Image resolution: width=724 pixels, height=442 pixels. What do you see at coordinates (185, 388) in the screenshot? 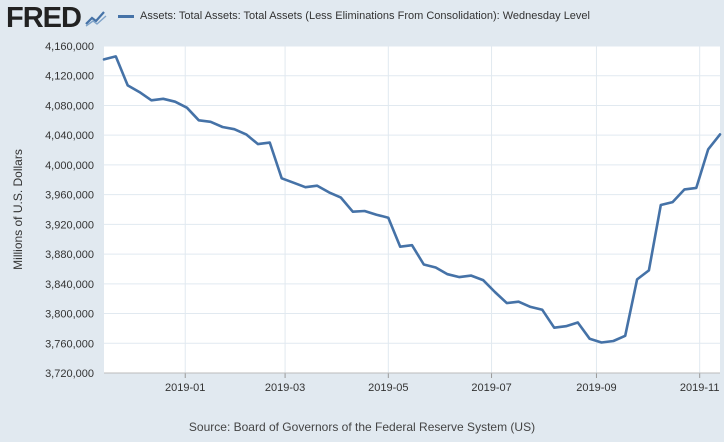
I see `x-tick-label: 2019-01` at bounding box center [185, 388].